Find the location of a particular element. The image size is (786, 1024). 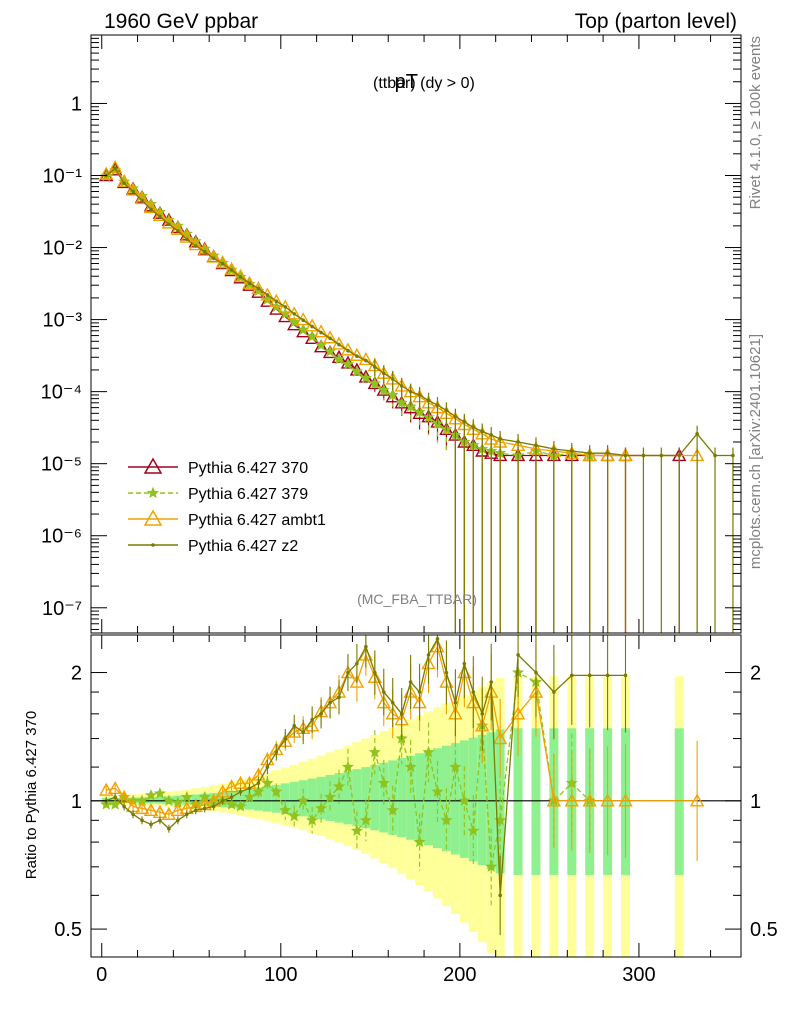

x-tick-label: 200 is located at coordinates (459, 975).